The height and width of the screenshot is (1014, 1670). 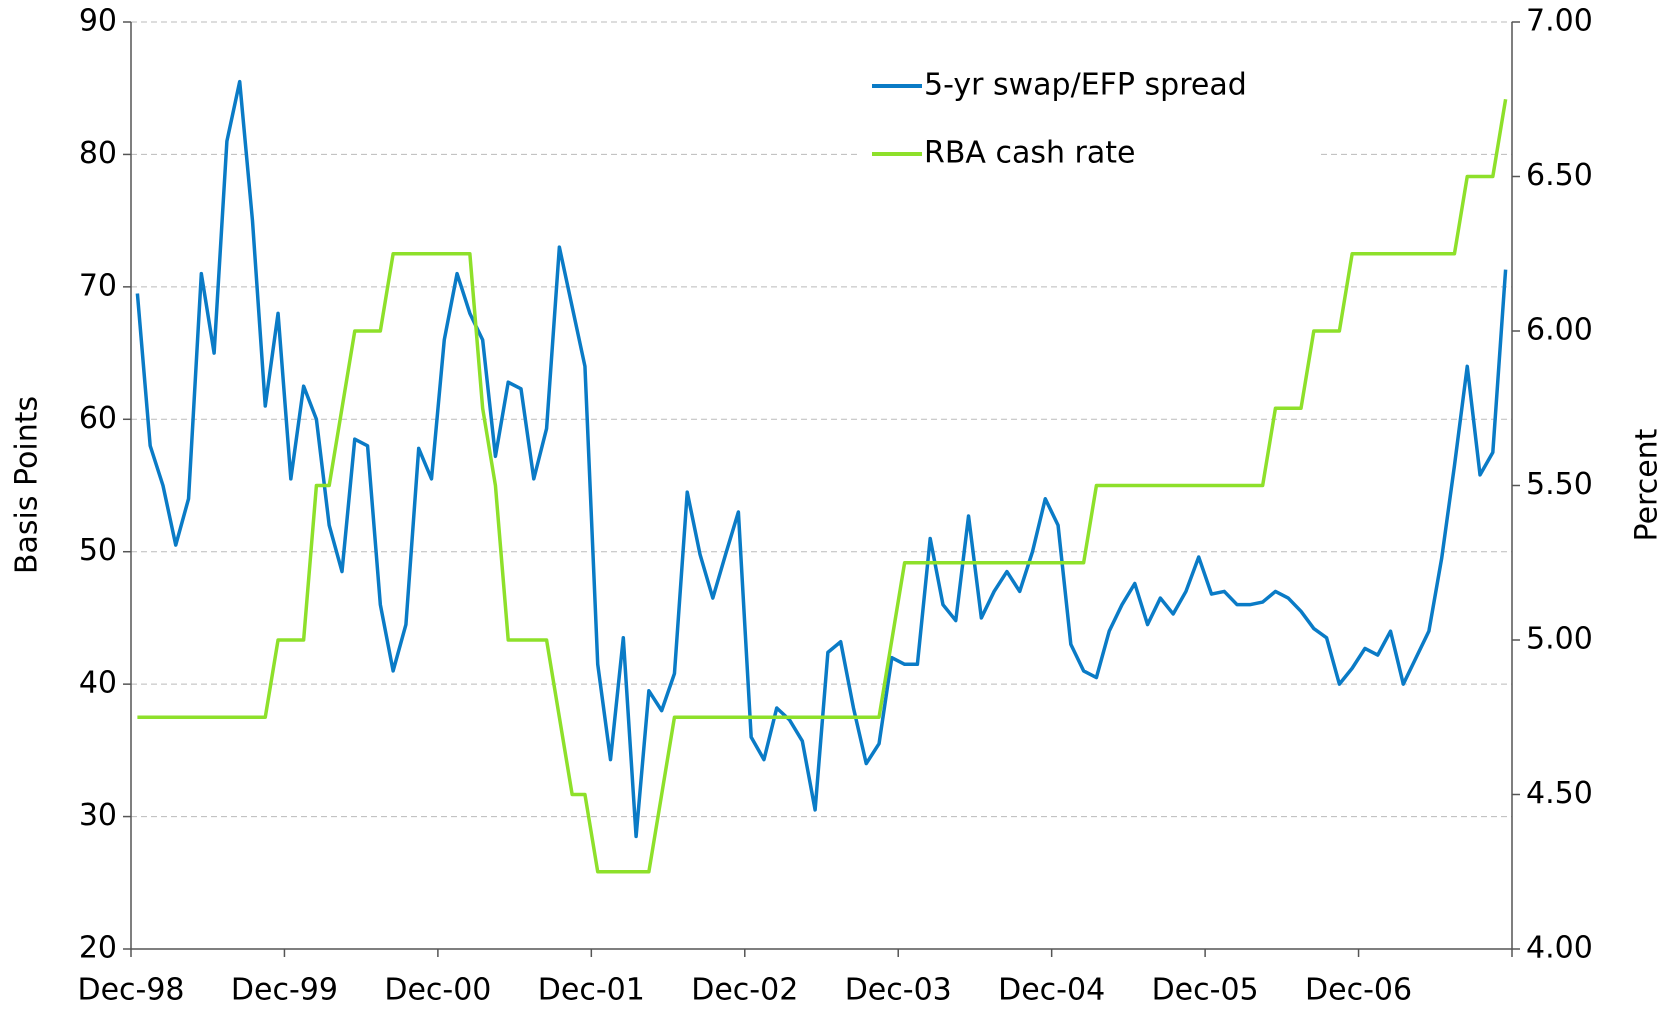 I want to click on y-tick-label: 50, so click(x=98, y=550).